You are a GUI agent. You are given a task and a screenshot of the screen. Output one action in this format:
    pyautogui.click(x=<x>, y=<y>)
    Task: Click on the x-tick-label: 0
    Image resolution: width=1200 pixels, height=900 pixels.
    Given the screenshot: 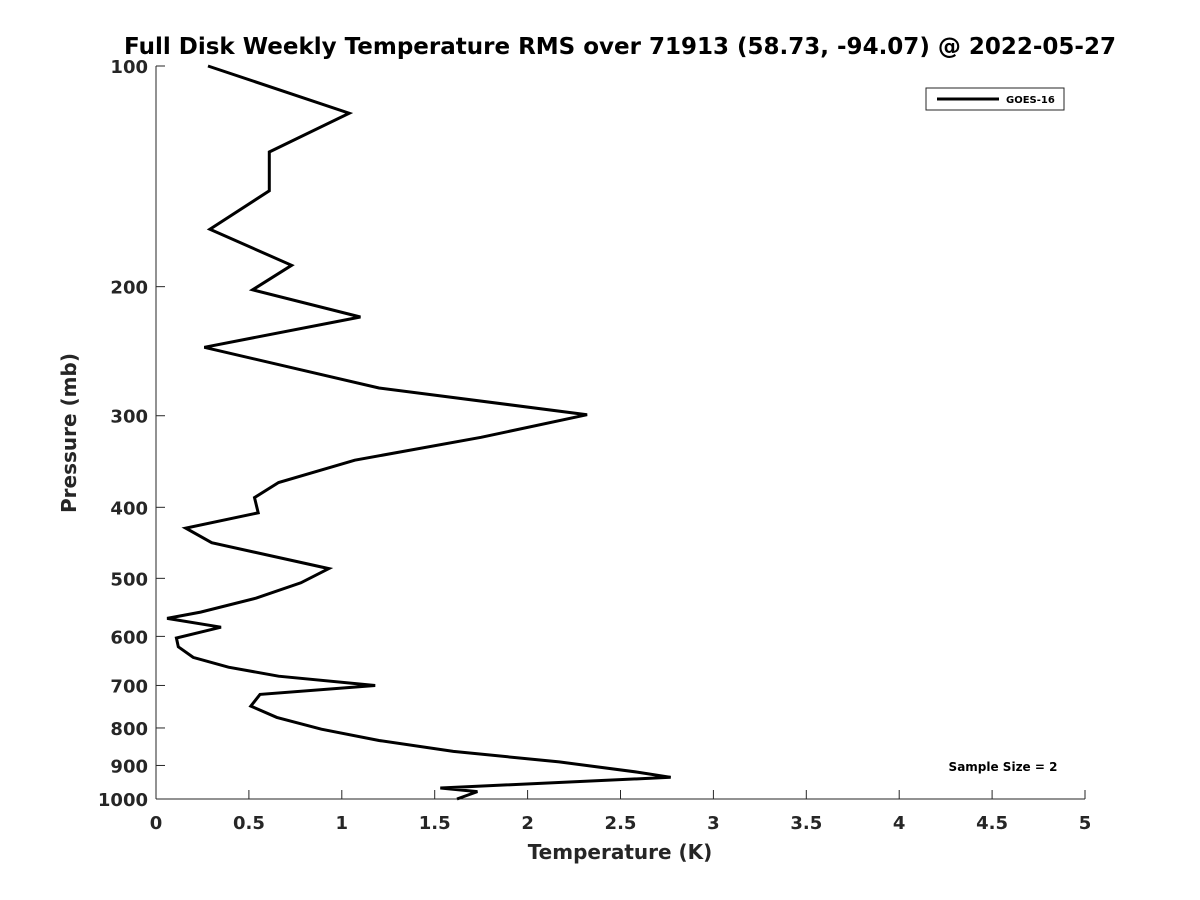 What is the action you would take?
    pyautogui.click(x=156, y=823)
    